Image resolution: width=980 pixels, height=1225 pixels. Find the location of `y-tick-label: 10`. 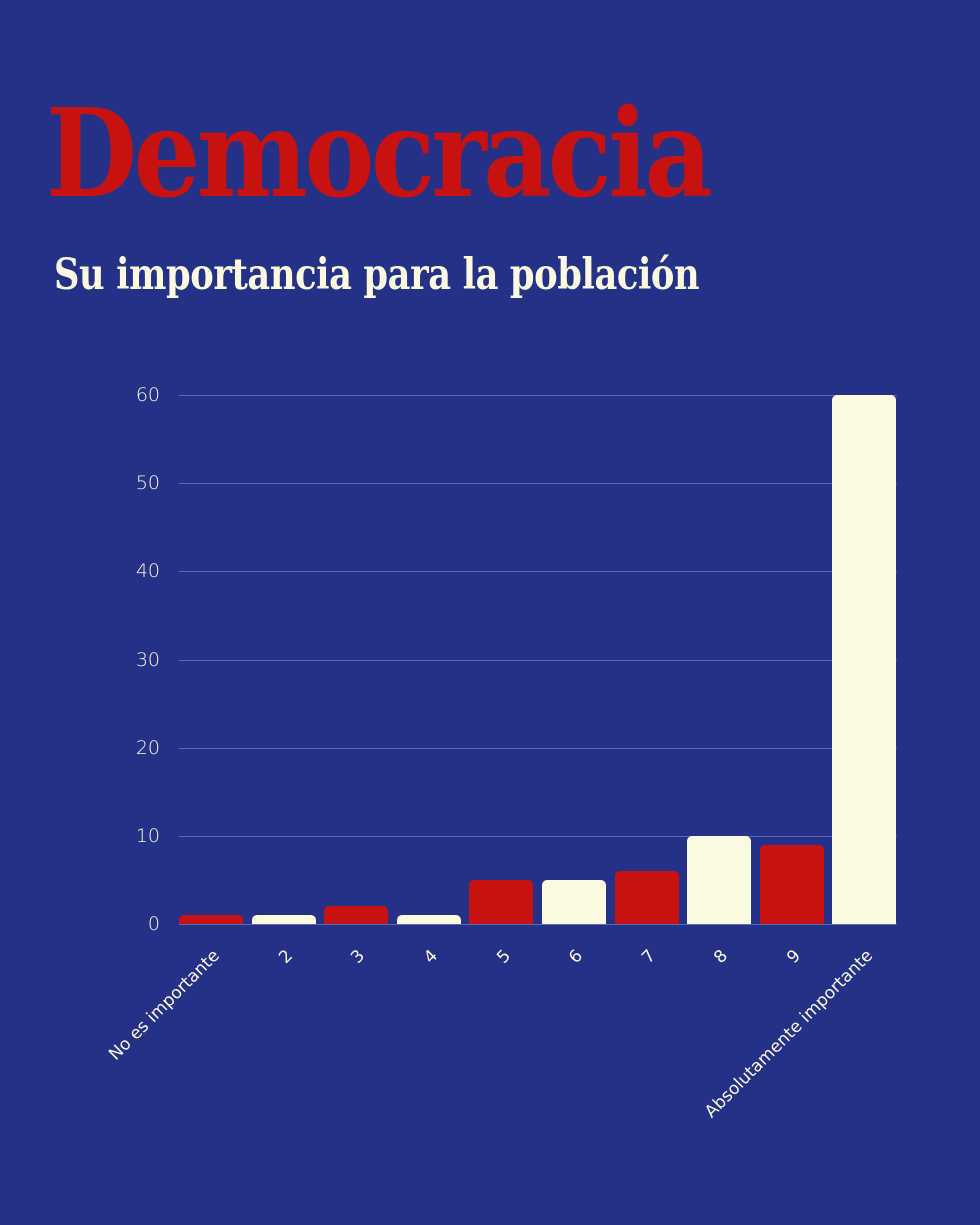

y-tick-label: 10 is located at coordinates (147, 835).